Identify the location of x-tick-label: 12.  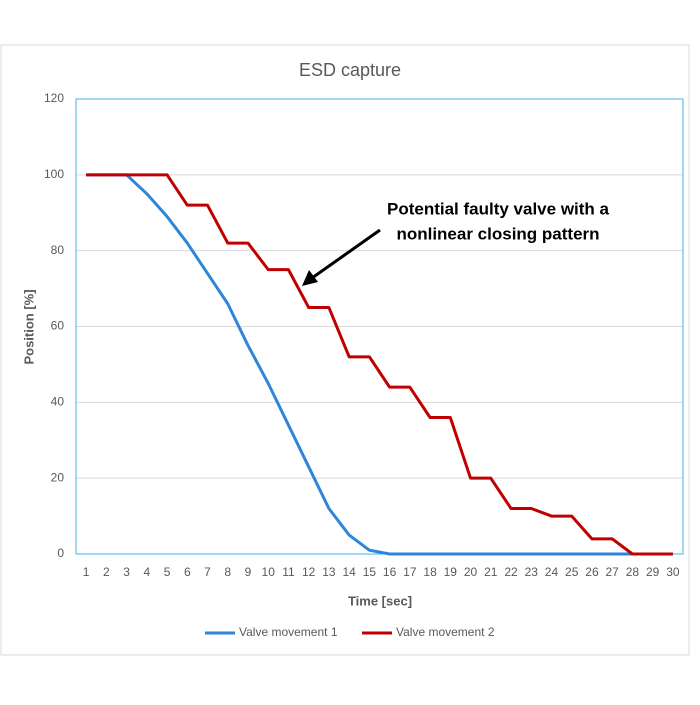
(309, 572).